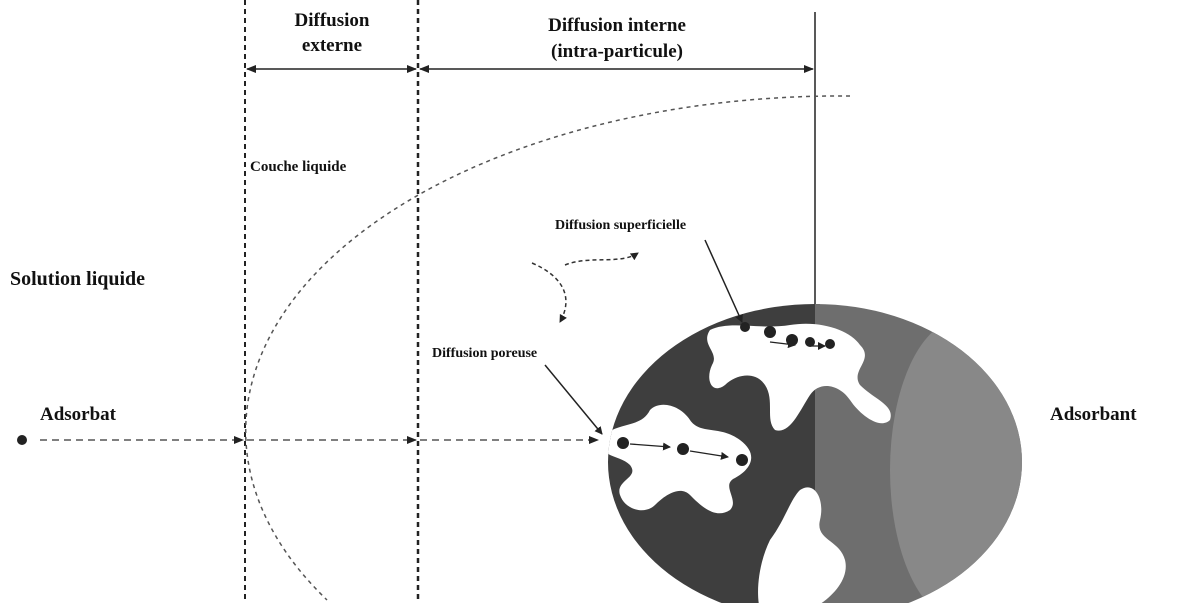 The width and height of the screenshot is (1193, 603). I want to click on layer-label: Couche liquide, so click(298, 167).